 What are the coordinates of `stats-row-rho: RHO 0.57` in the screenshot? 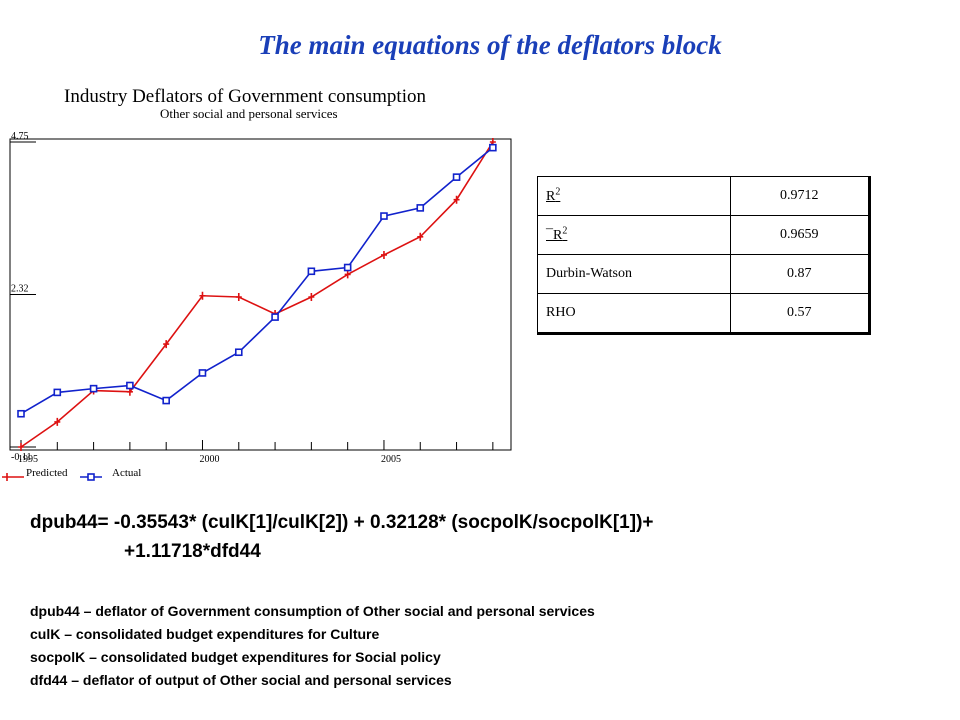 It's located at (703, 313).